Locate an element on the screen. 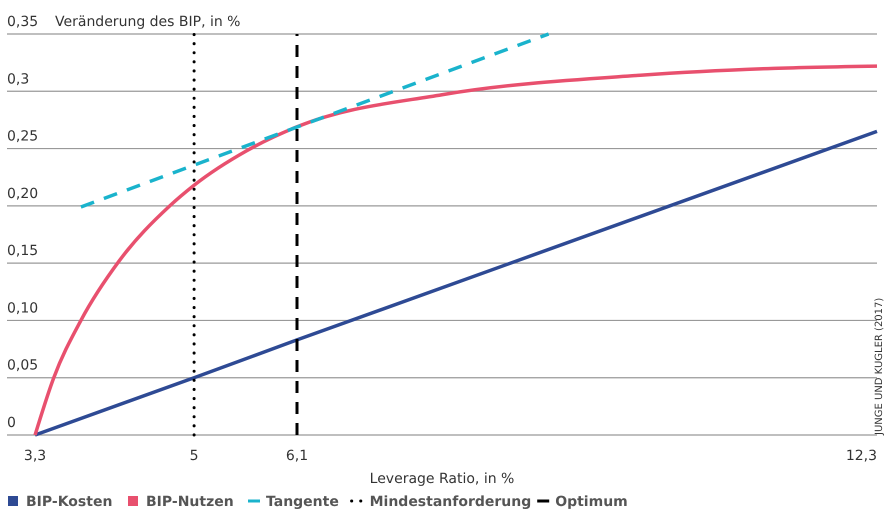 This screenshot has width=886, height=518. legend-label: BIP-Nutzen is located at coordinates (190, 502).